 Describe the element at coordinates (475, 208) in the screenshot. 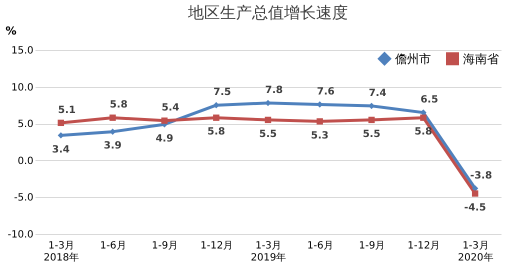

I see `data-label: -4.5` at that location.